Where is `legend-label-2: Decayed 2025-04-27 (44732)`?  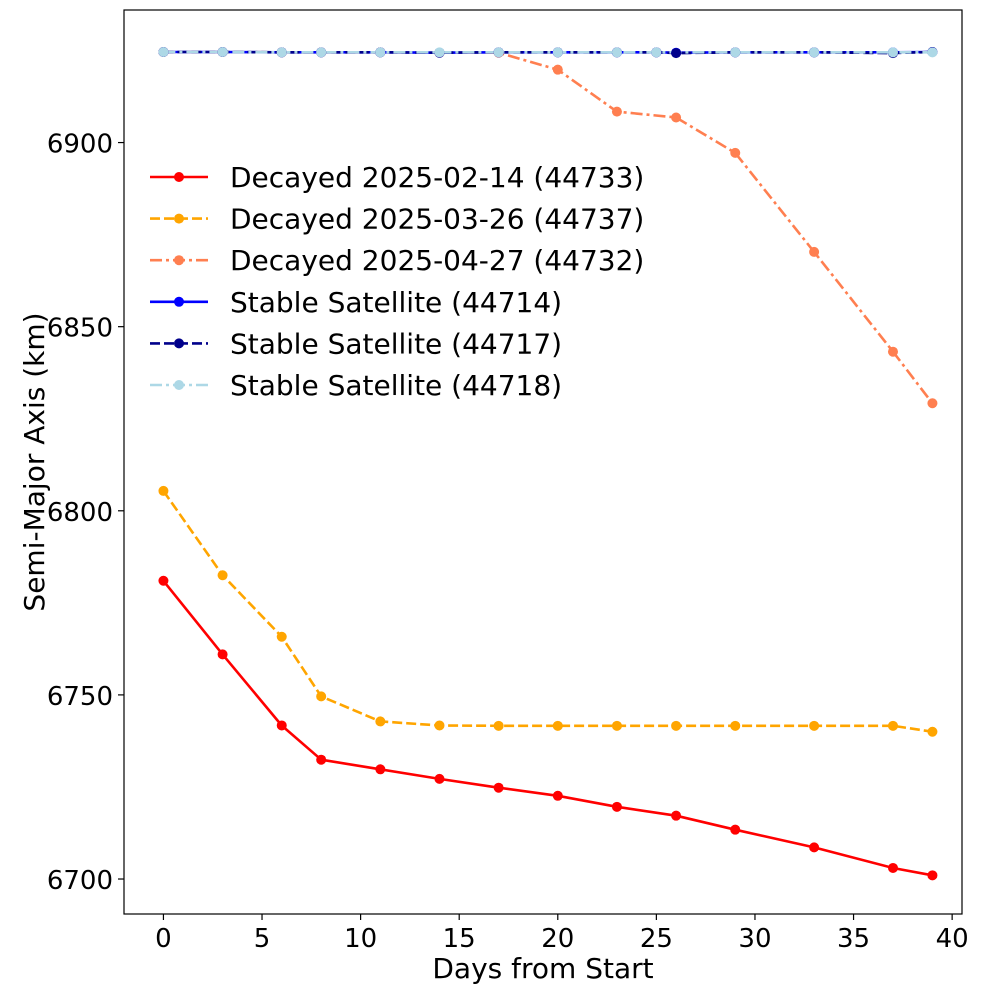 legend-label-2: Decayed 2025-04-27 (44732) is located at coordinates (437, 260).